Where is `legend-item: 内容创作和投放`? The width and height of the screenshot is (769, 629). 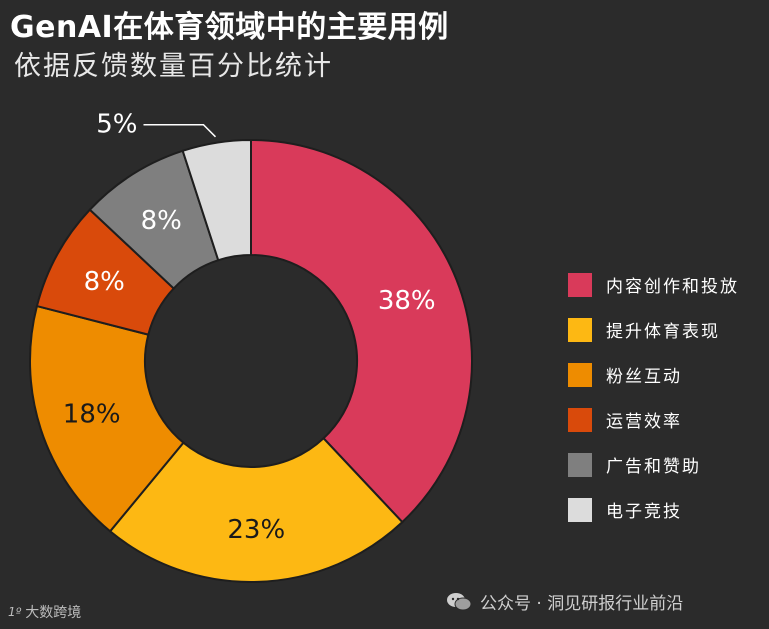 legend-item: 内容创作和投放 is located at coordinates (653, 284).